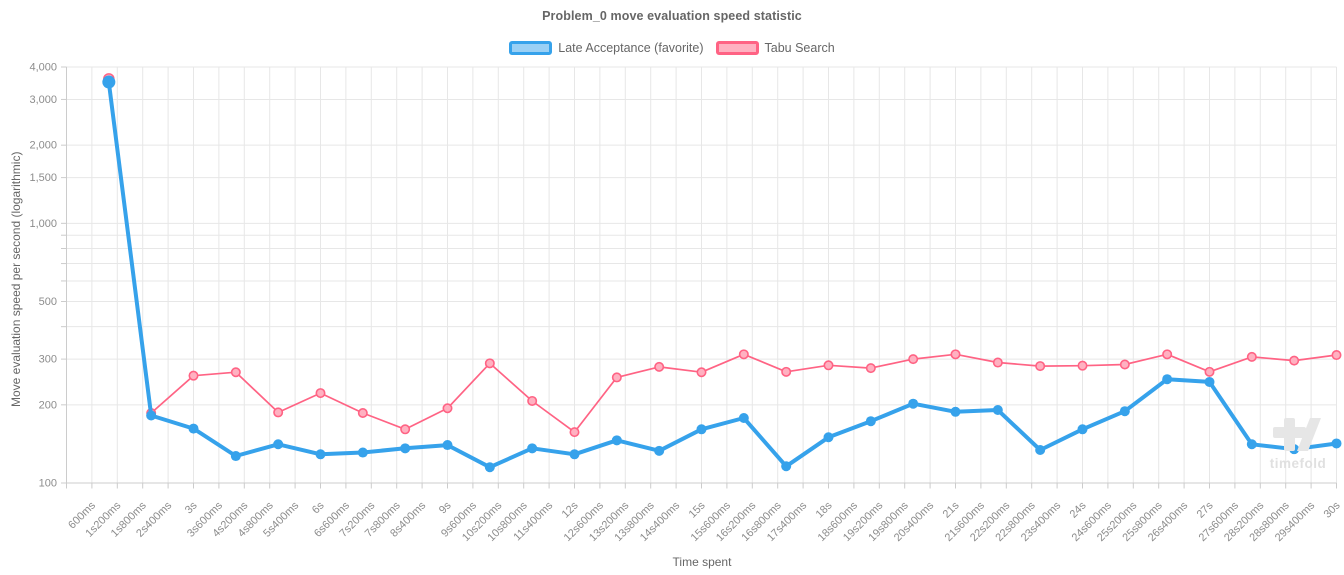 The width and height of the screenshot is (1344, 575). Describe the element at coordinates (445, 507) in the screenshot. I see `svg-text: 9s` at that location.